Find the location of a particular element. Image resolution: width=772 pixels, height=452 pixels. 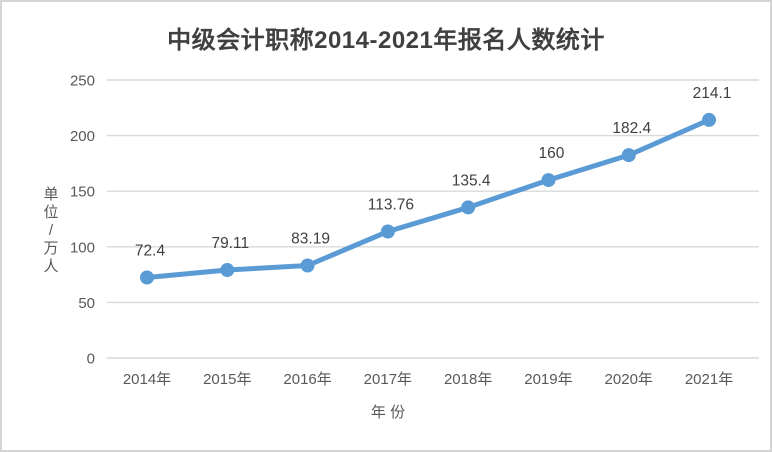

x-tick-label: 2019年 is located at coordinates (548, 379).